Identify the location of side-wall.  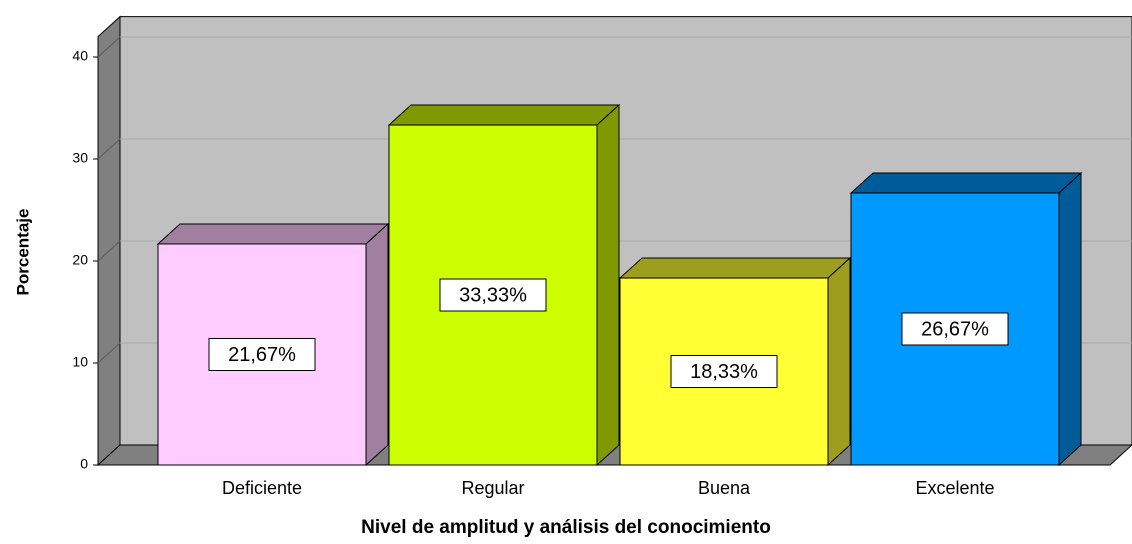
(109, 241).